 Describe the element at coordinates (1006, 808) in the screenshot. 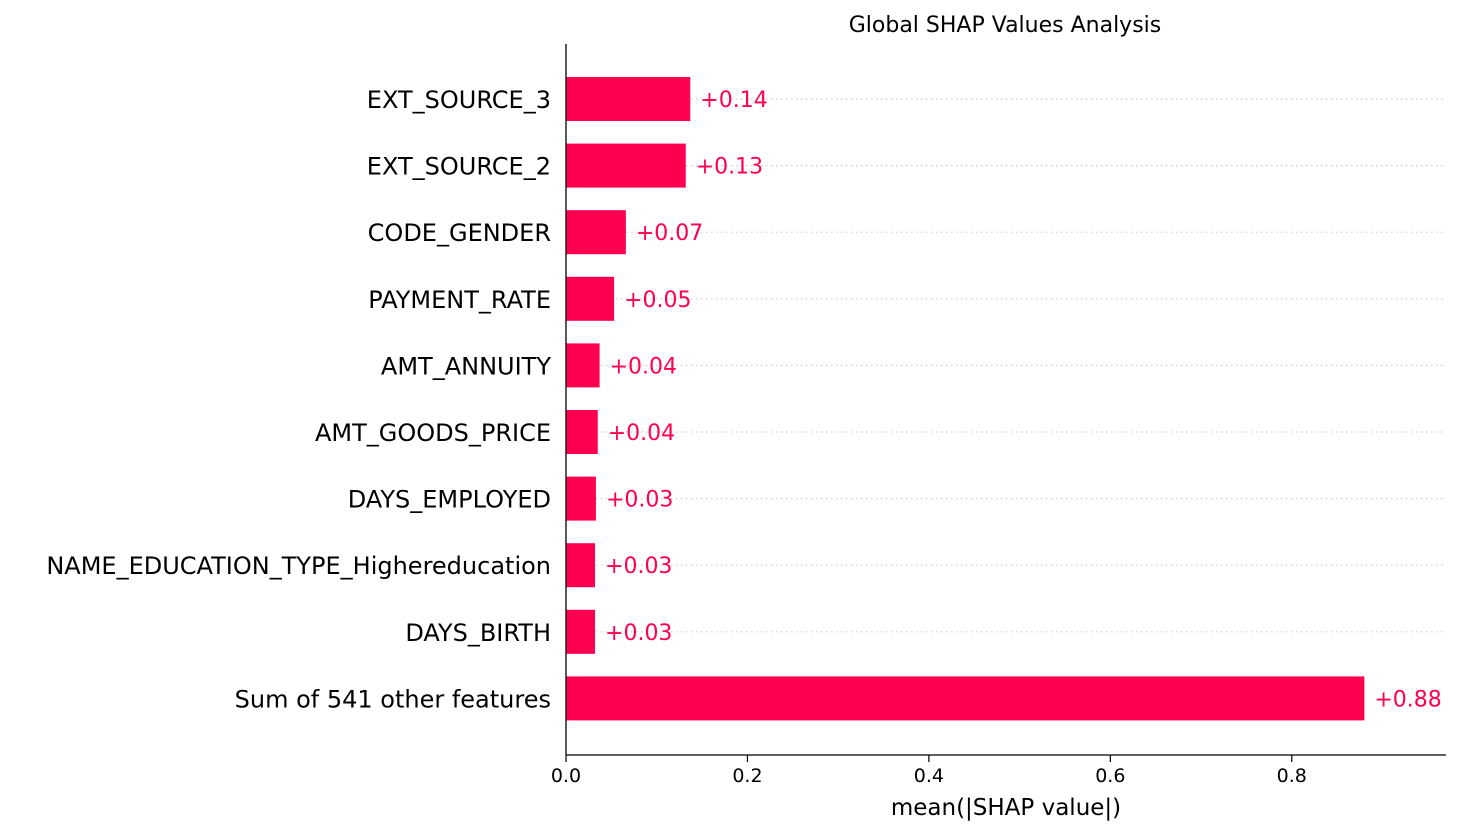

I see `x-axis-label: mean(|SHAP value|)` at that location.